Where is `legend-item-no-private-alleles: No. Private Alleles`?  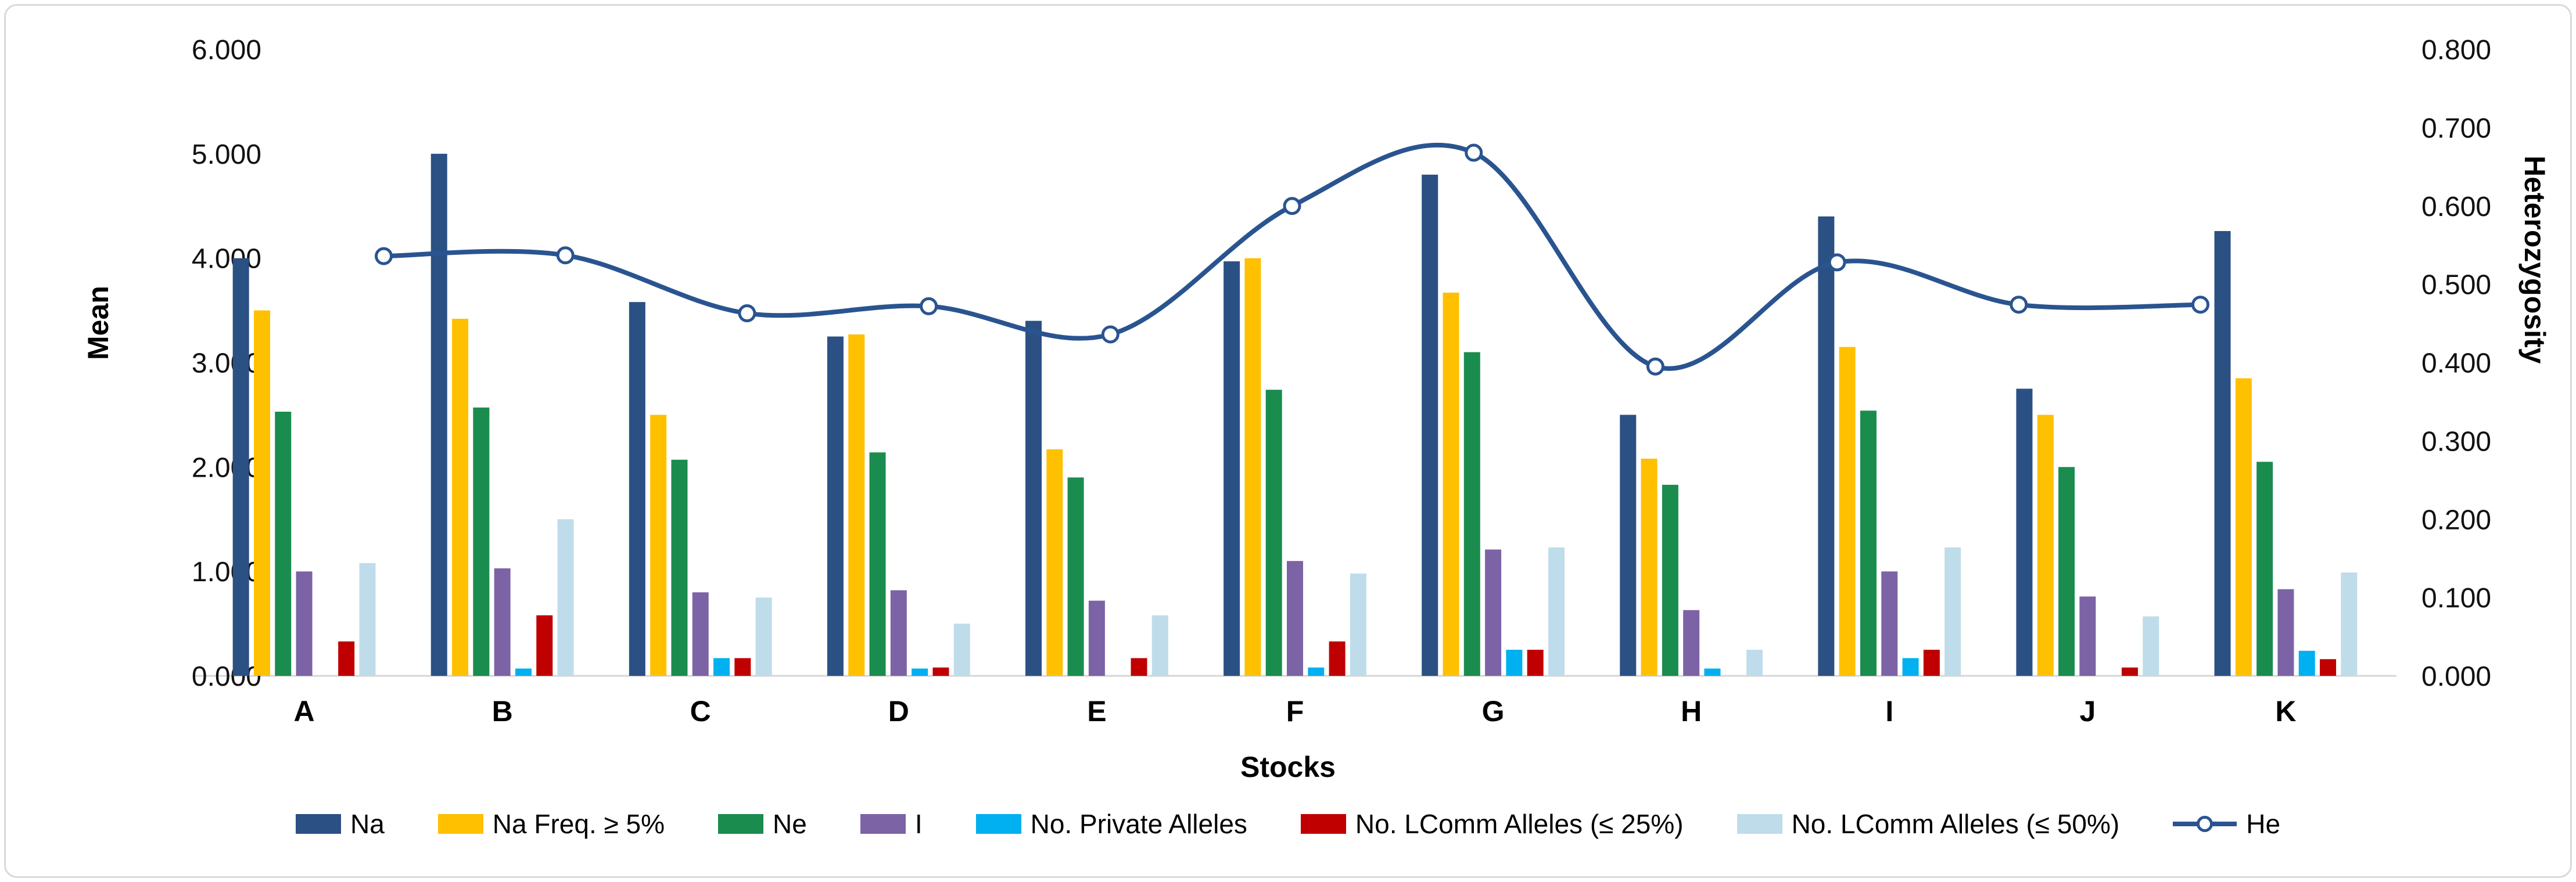 legend-item-no-private-alleles: No. Private Alleles is located at coordinates (1111, 824).